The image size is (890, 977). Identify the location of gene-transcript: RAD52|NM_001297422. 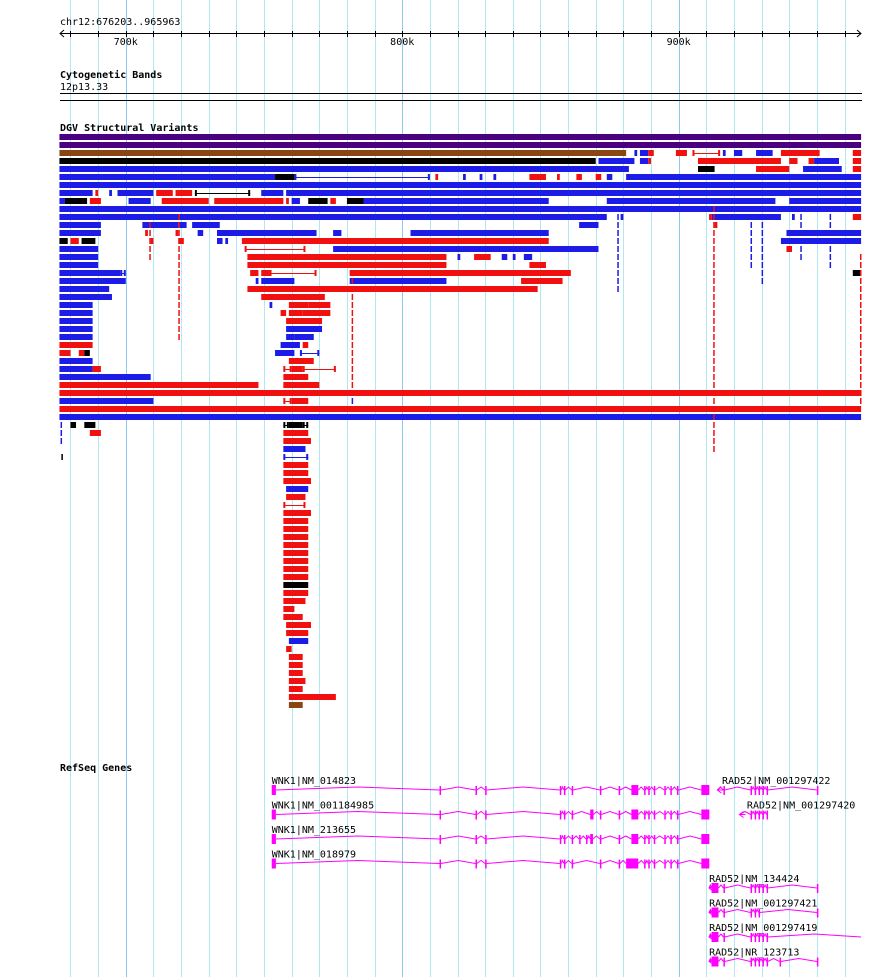
(773, 785).